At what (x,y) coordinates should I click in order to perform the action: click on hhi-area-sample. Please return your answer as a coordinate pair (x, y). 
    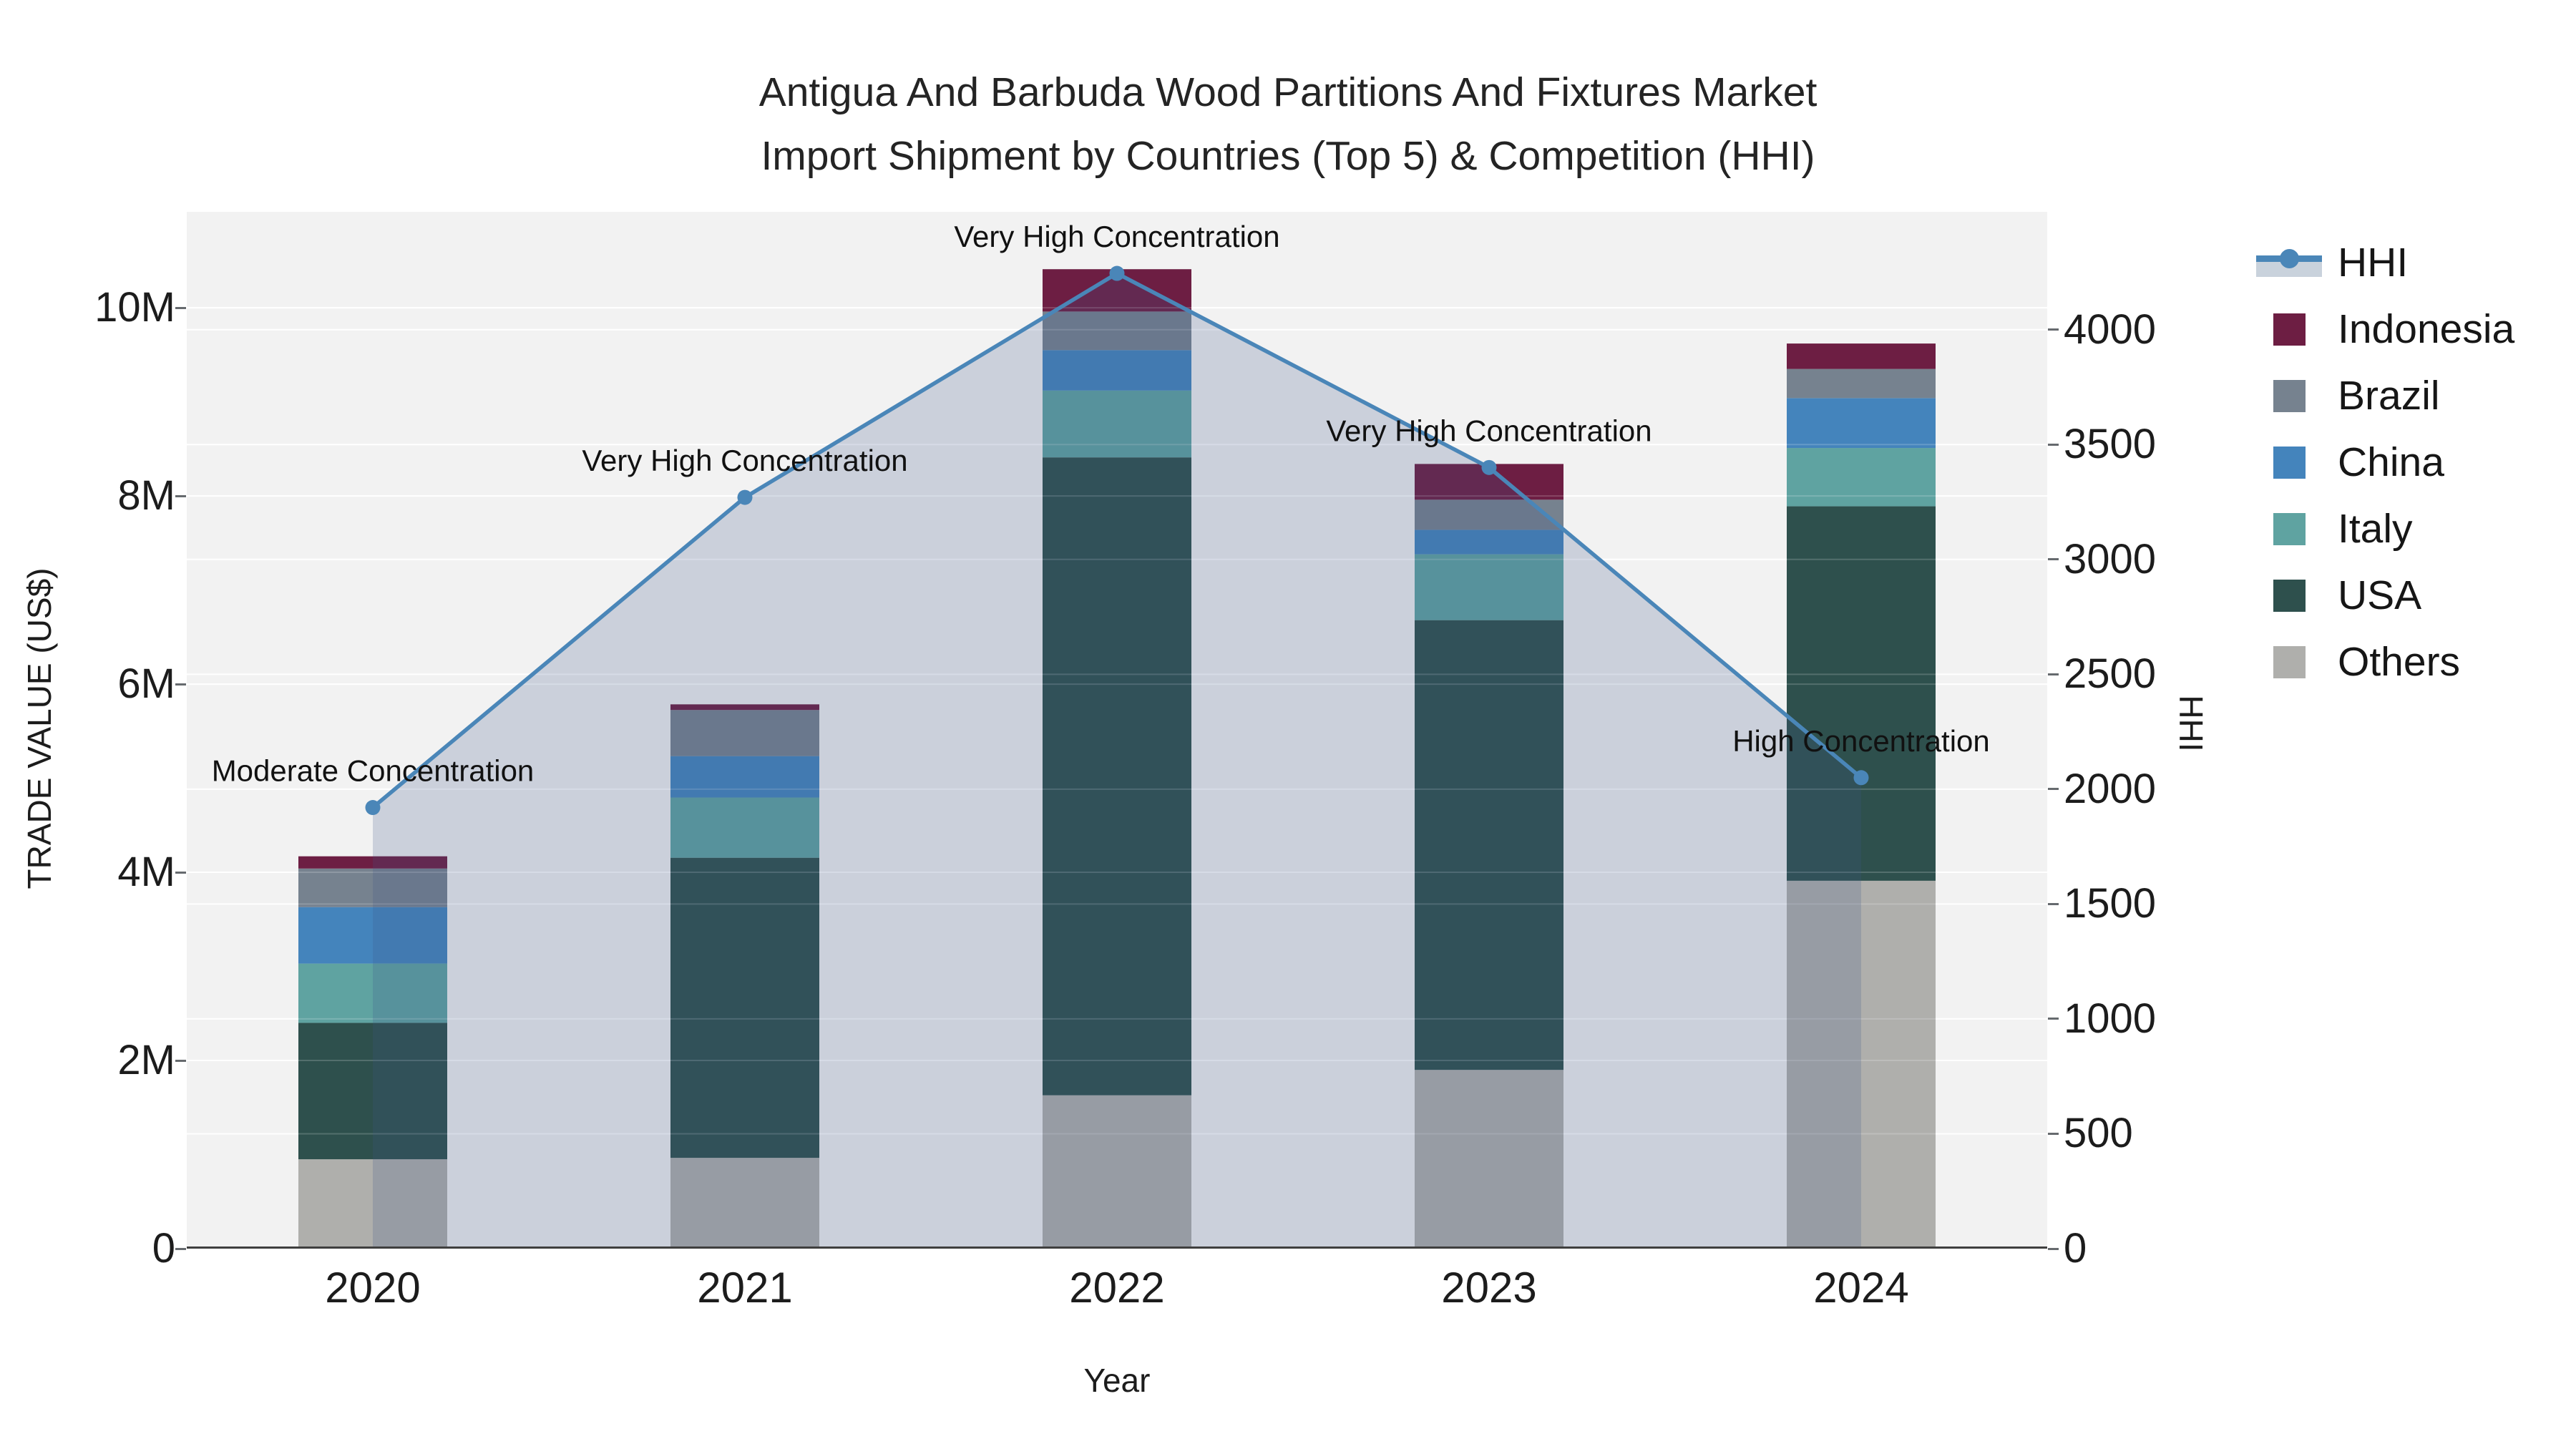
    Looking at the image, I should click on (2289, 268).